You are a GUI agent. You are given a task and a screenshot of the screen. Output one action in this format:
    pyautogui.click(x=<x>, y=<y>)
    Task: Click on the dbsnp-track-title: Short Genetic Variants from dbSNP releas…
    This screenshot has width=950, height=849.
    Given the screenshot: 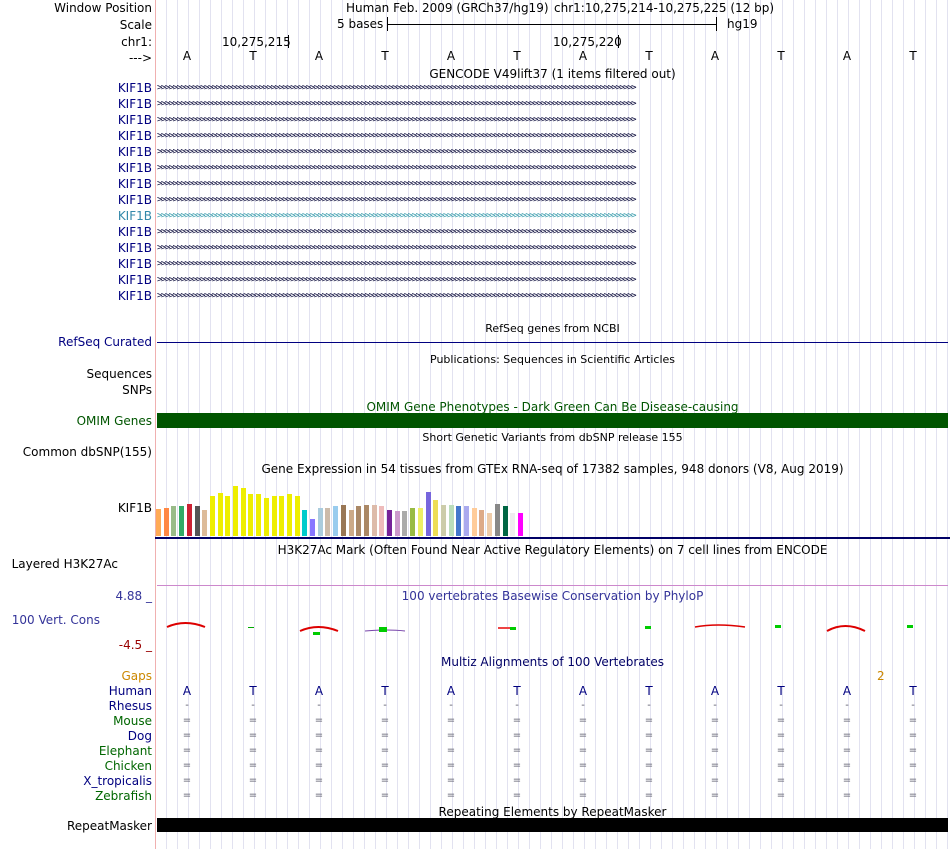 What is the action you would take?
    pyautogui.click(x=552, y=437)
    